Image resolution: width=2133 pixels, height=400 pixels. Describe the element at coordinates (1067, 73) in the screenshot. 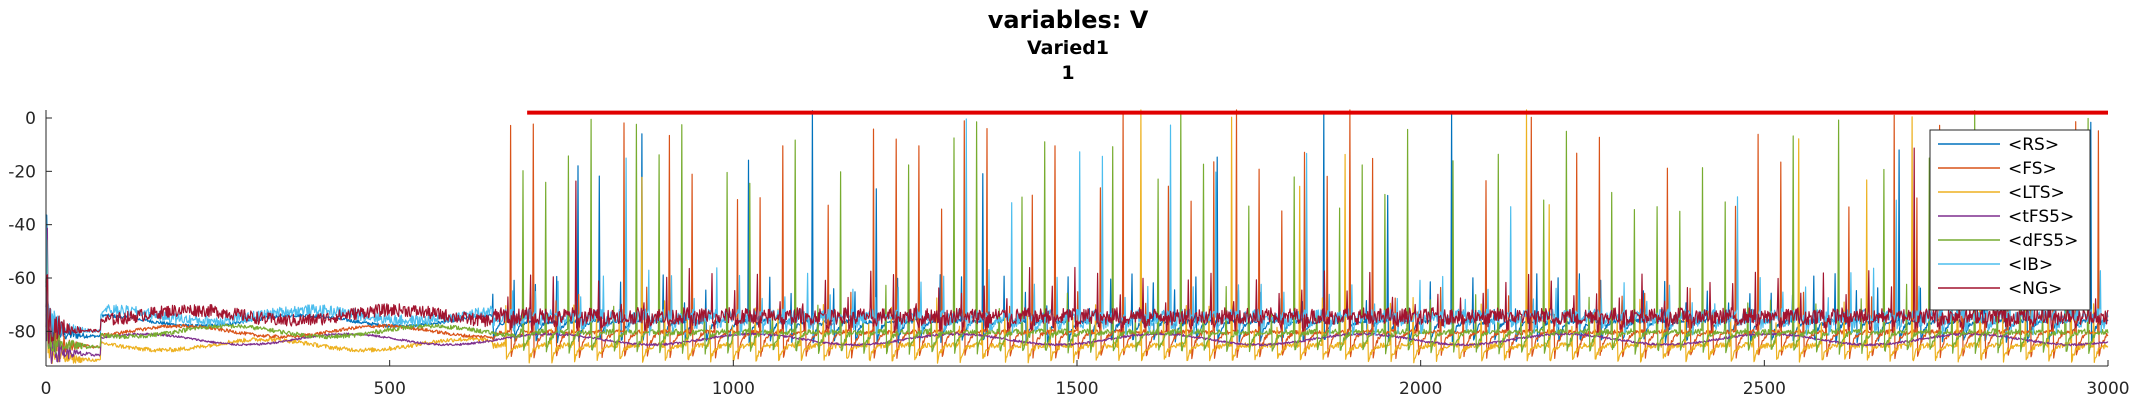

I see `chart-subtitle-2: 1` at that location.